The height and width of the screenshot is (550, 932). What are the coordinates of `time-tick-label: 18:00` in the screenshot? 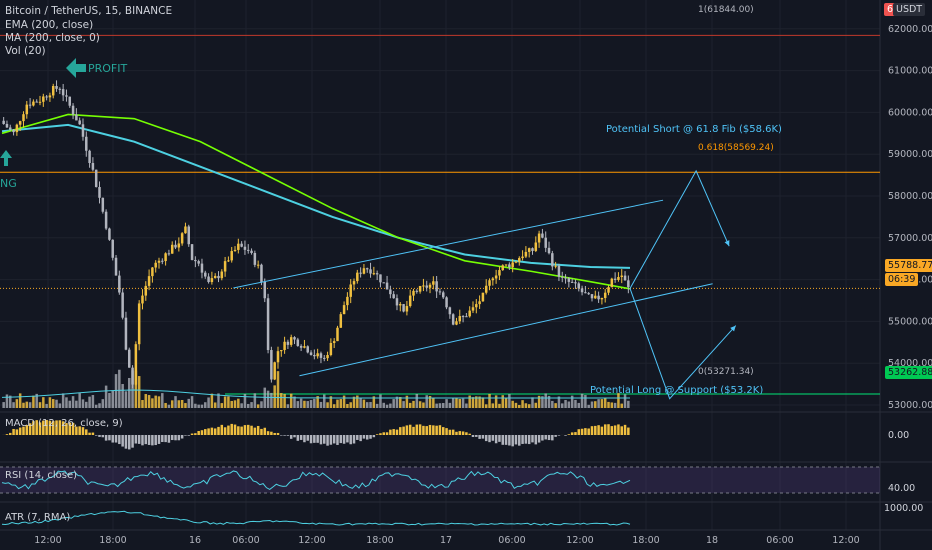 It's located at (645, 540).